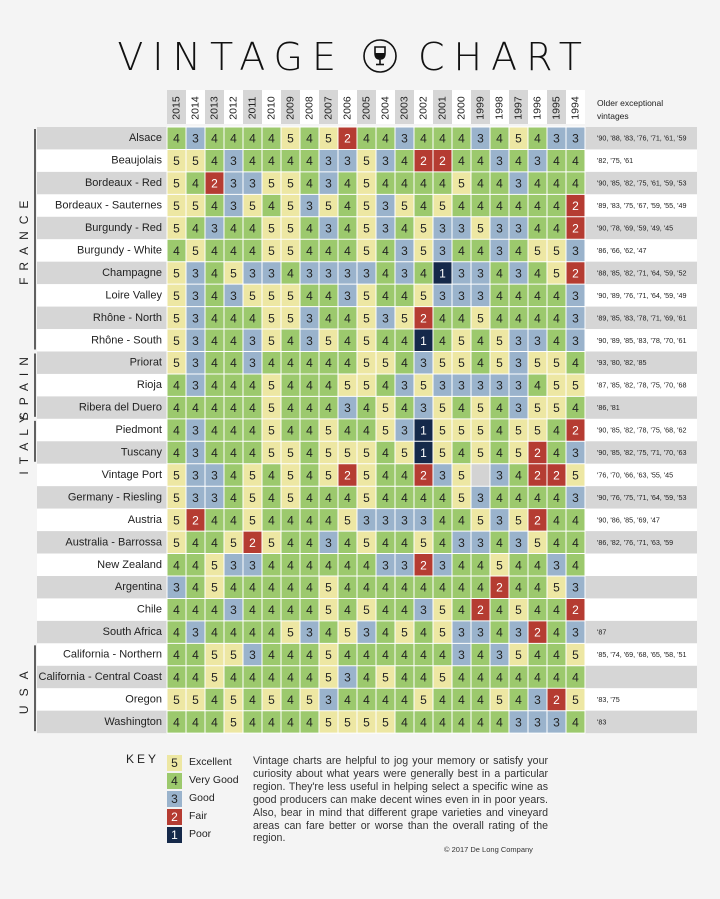 The image size is (720, 899). What do you see at coordinates (481, 108) in the screenshot?
I see `year-label-1999: 1999` at bounding box center [481, 108].